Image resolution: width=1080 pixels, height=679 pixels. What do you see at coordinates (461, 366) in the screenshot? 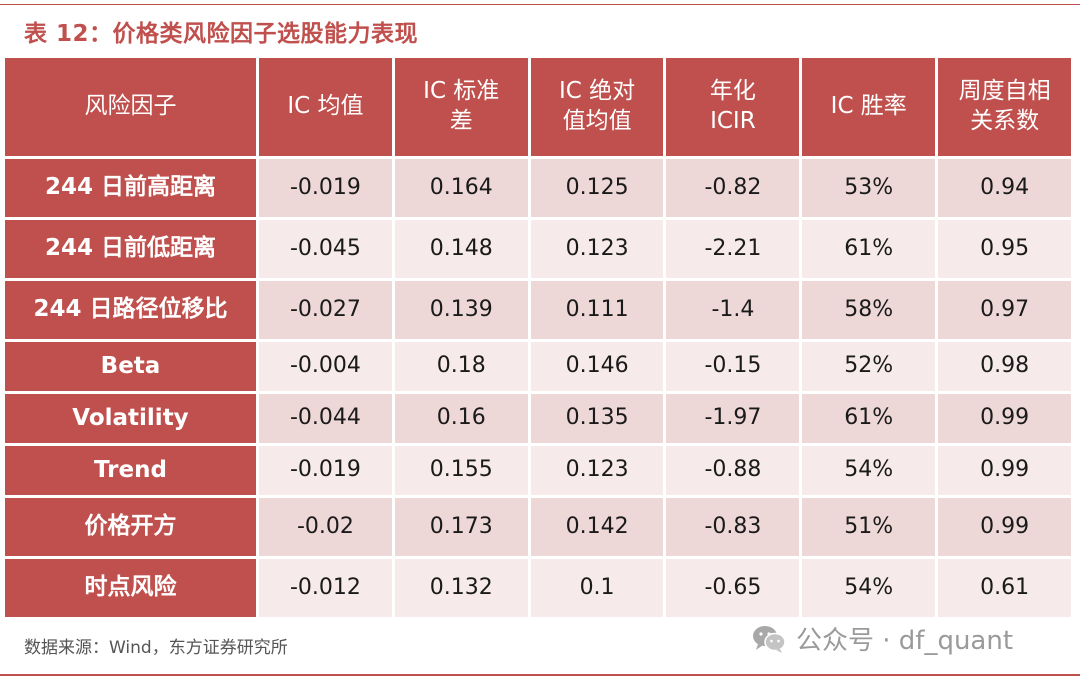
I see `table-cell: 0.18` at bounding box center [461, 366].